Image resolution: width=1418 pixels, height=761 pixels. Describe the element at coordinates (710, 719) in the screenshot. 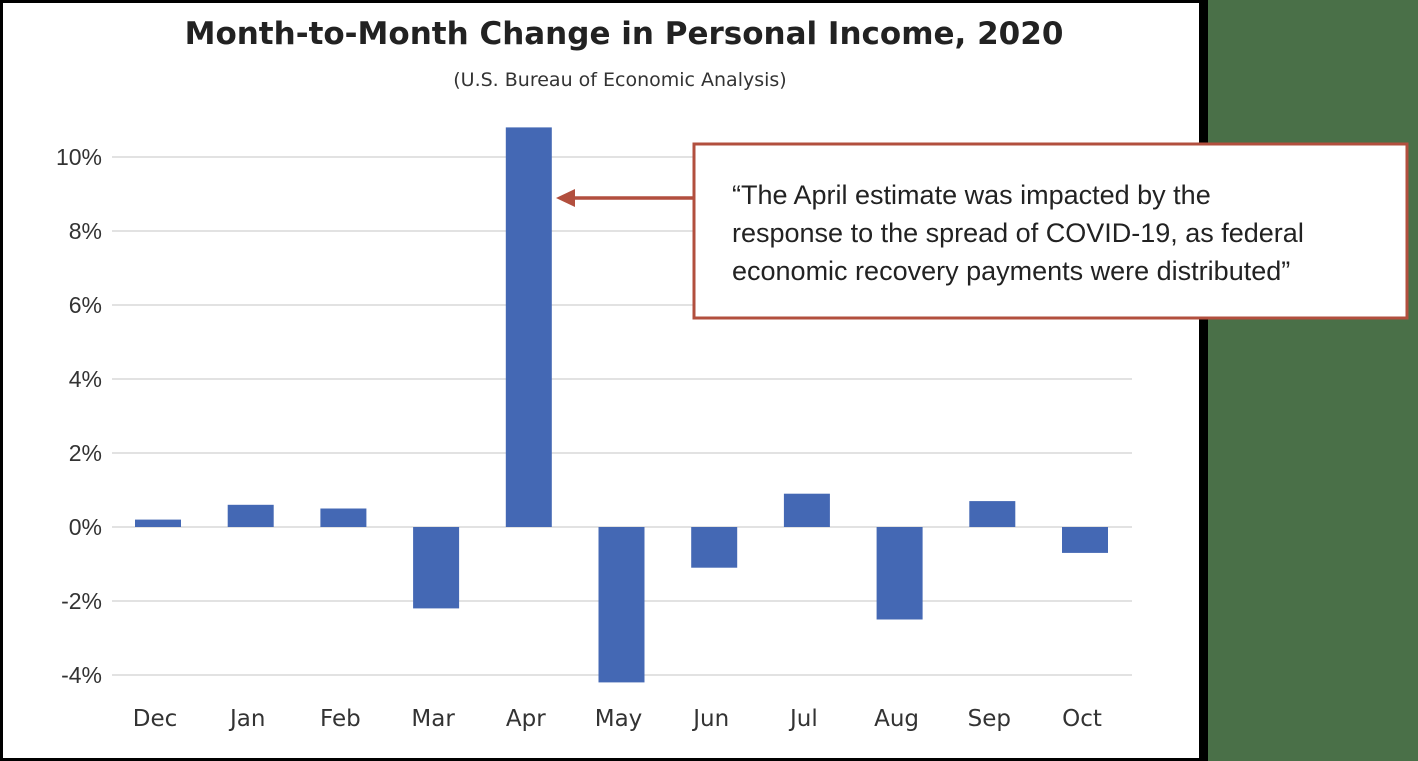

I see `x-tick-label: Jun` at that location.